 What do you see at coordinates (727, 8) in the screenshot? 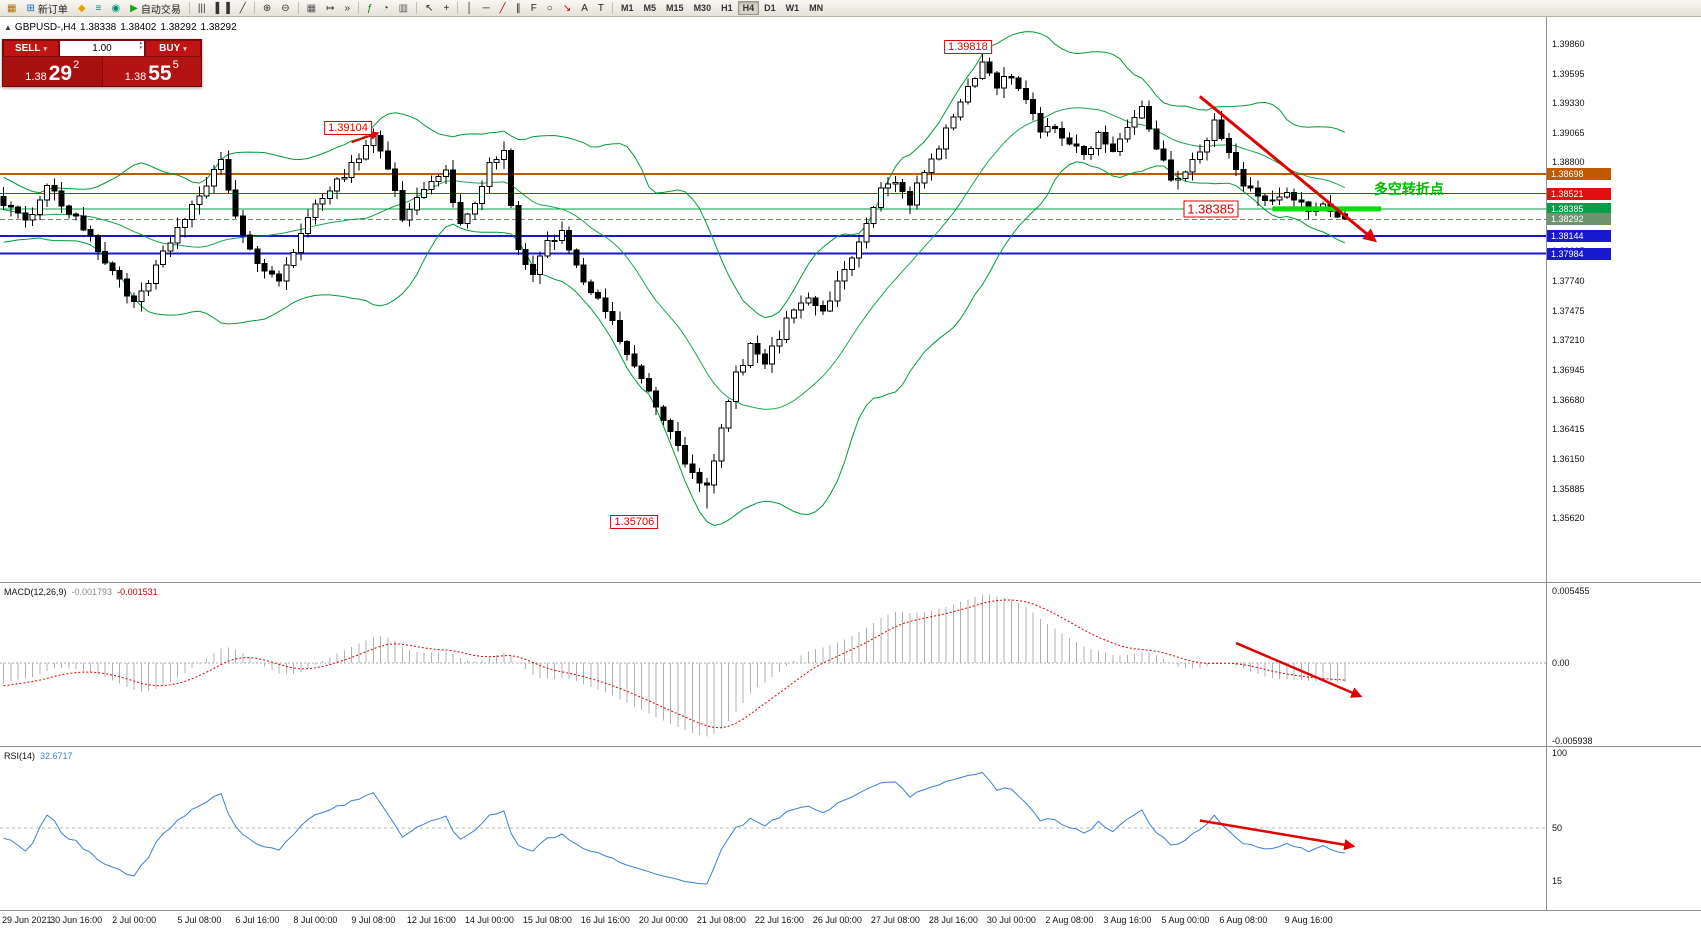
I see `timeframe-h1-button: H1` at bounding box center [727, 8].